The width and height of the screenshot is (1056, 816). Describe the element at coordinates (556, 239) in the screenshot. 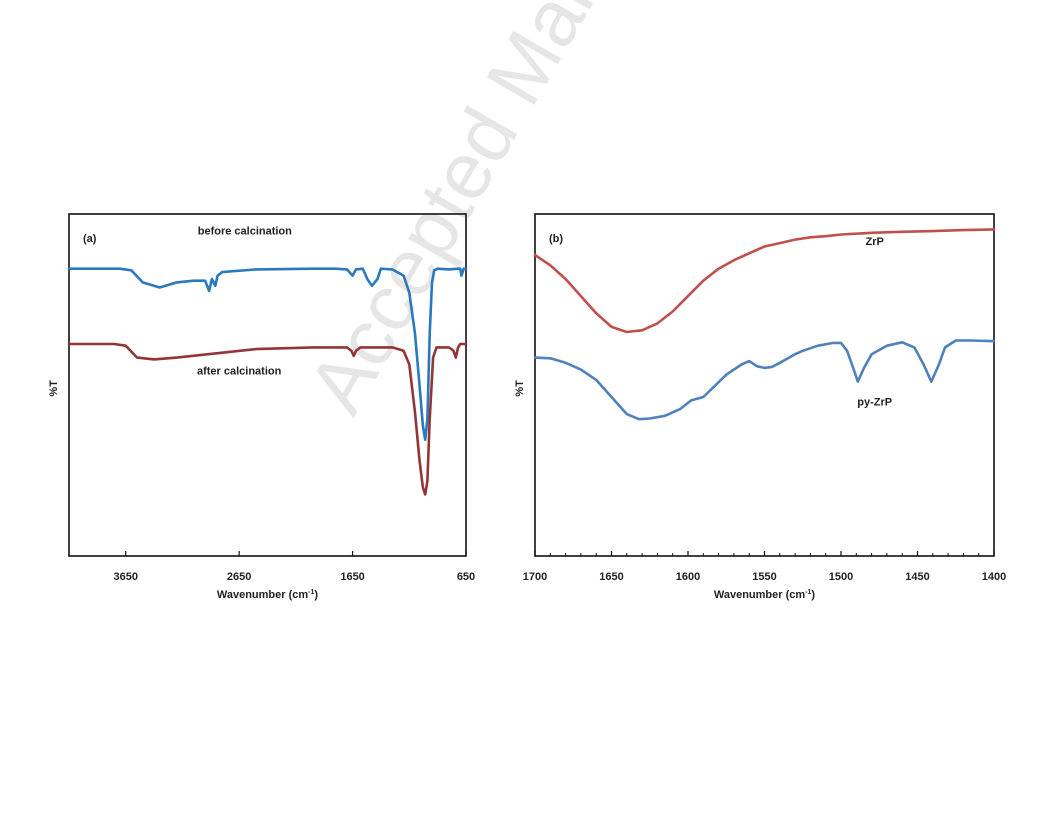

I see `panel-label: (b)` at that location.